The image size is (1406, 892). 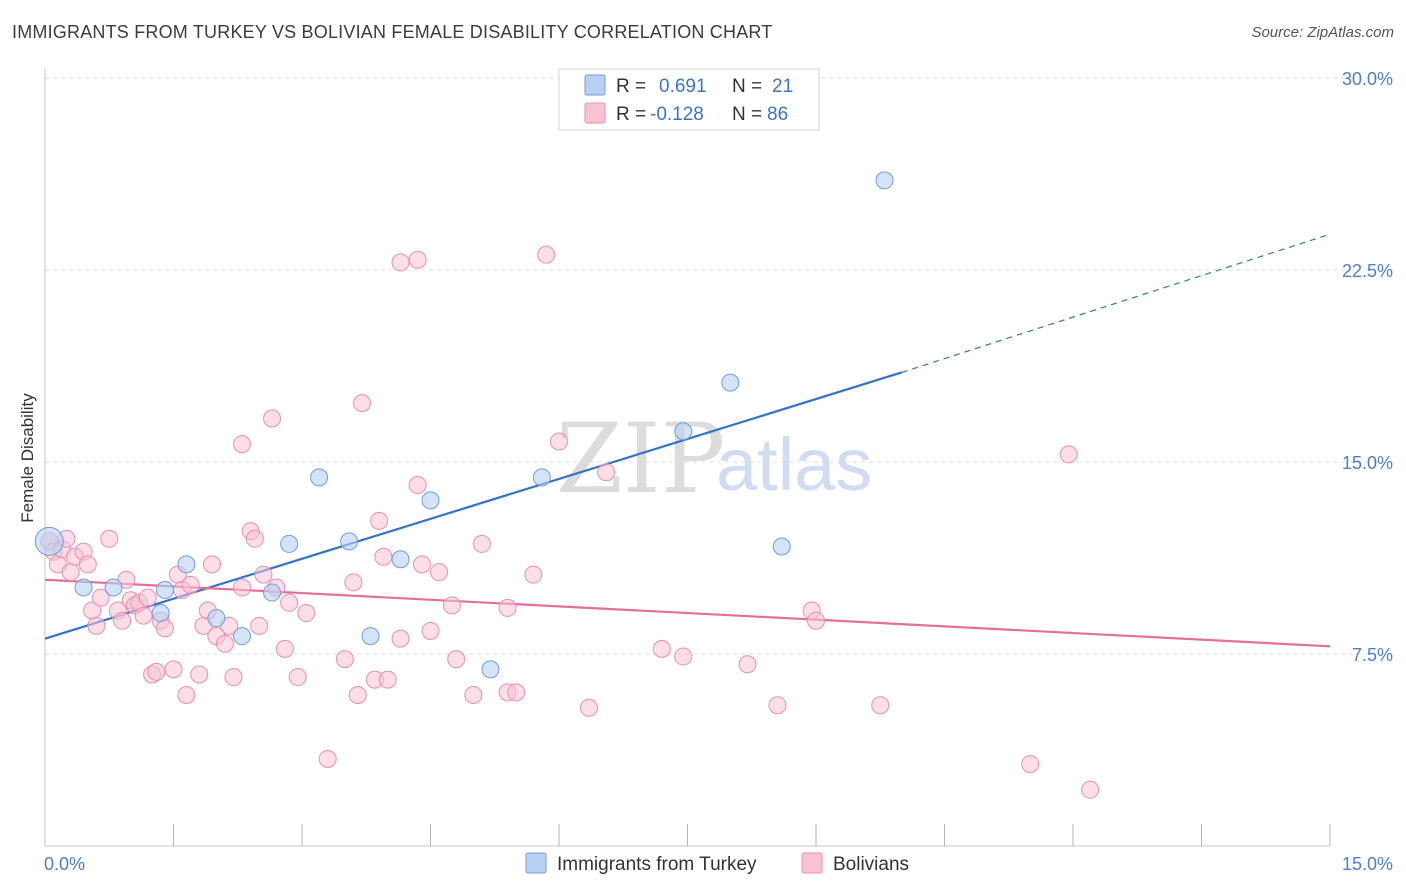 I want to click on y-tick-label: 7.5%, so click(x=1372, y=655).